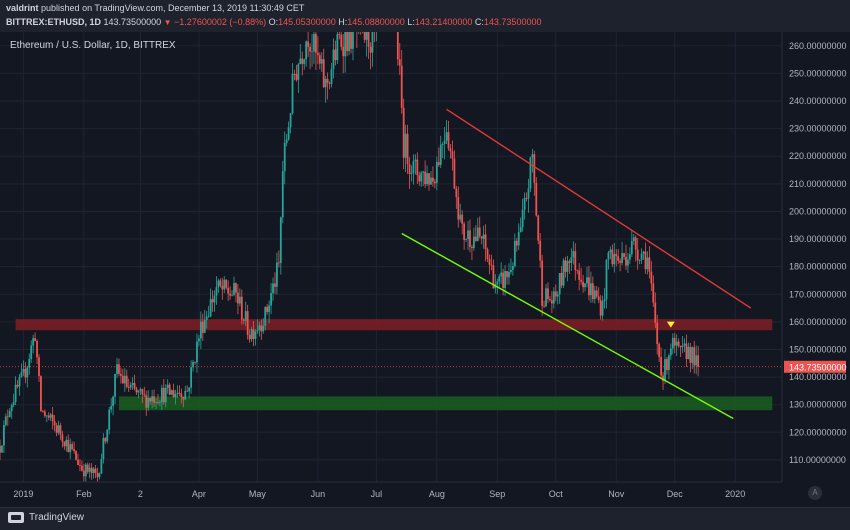 The width and height of the screenshot is (850, 530). What do you see at coordinates (391, 494) in the screenshot?
I see `time-axis: 2019 Feb 2 Apr May Jun Jul Aug Sep Oct Nov Dec 2020` at bounding box center [391, 494].